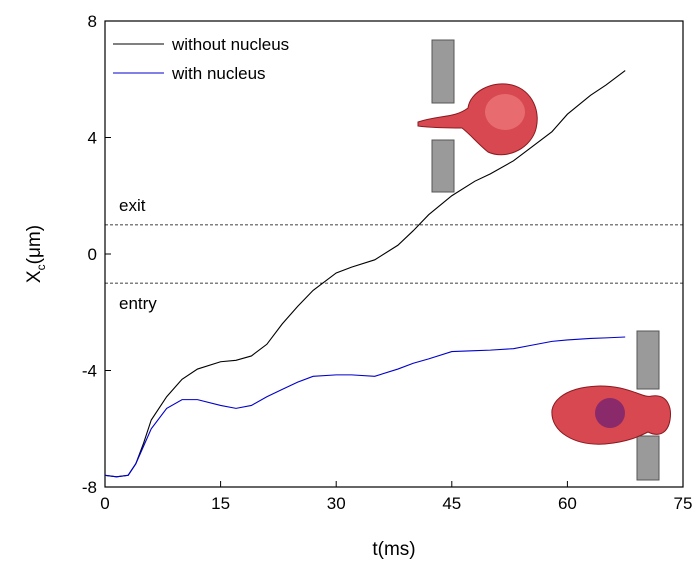  Describe the element at coordinates (92, 254) in the screenshot. I see `y-tick-label: 0` at that location.